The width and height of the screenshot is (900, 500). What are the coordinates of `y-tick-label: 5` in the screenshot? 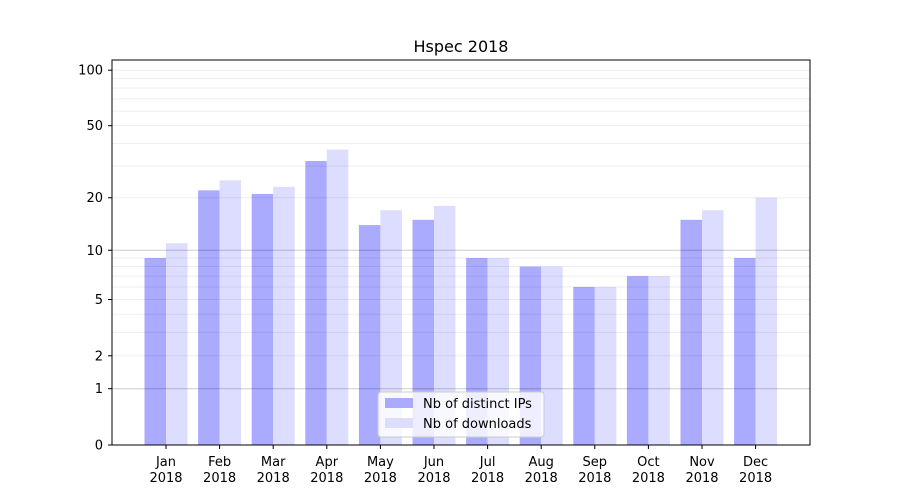 It's located at (99, 300).